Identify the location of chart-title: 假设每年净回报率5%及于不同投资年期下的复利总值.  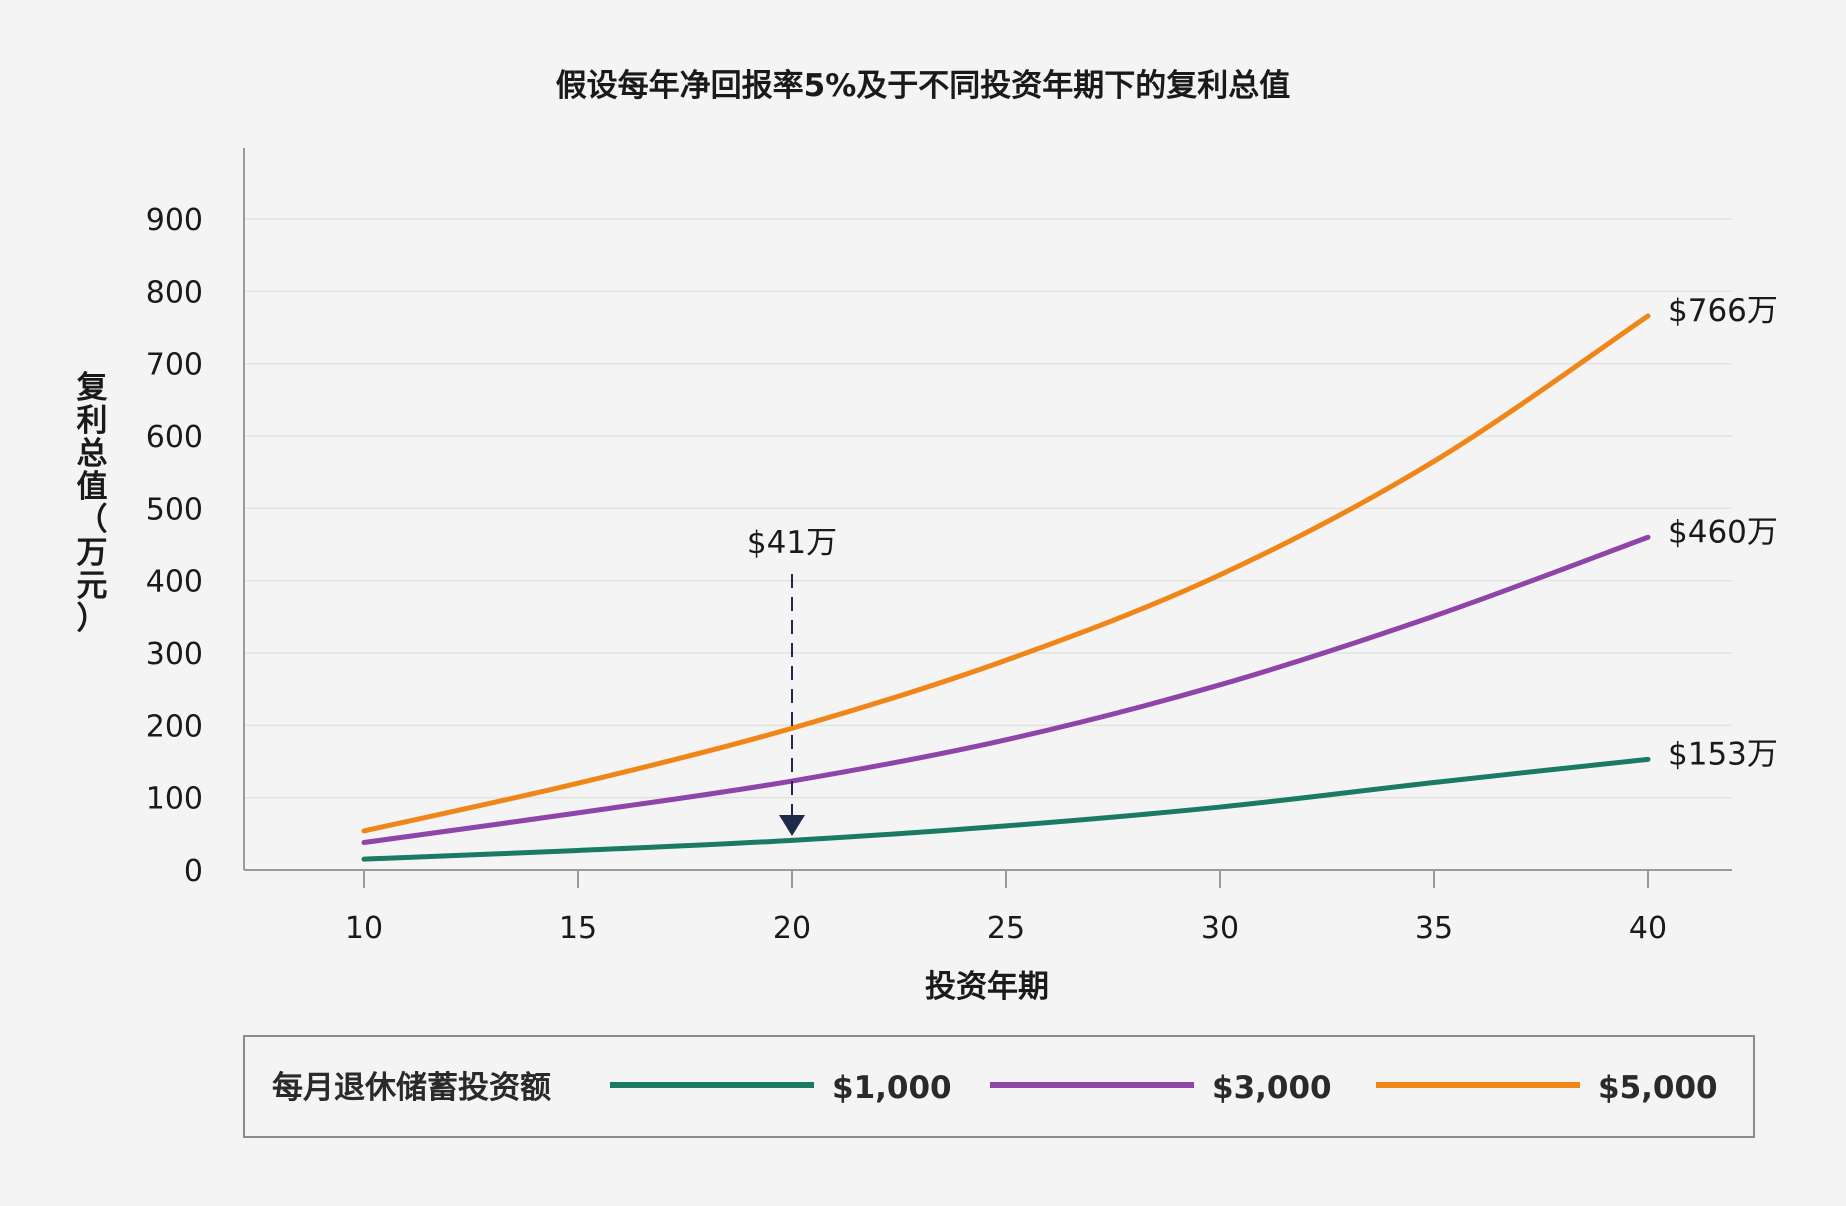
(923, 86).